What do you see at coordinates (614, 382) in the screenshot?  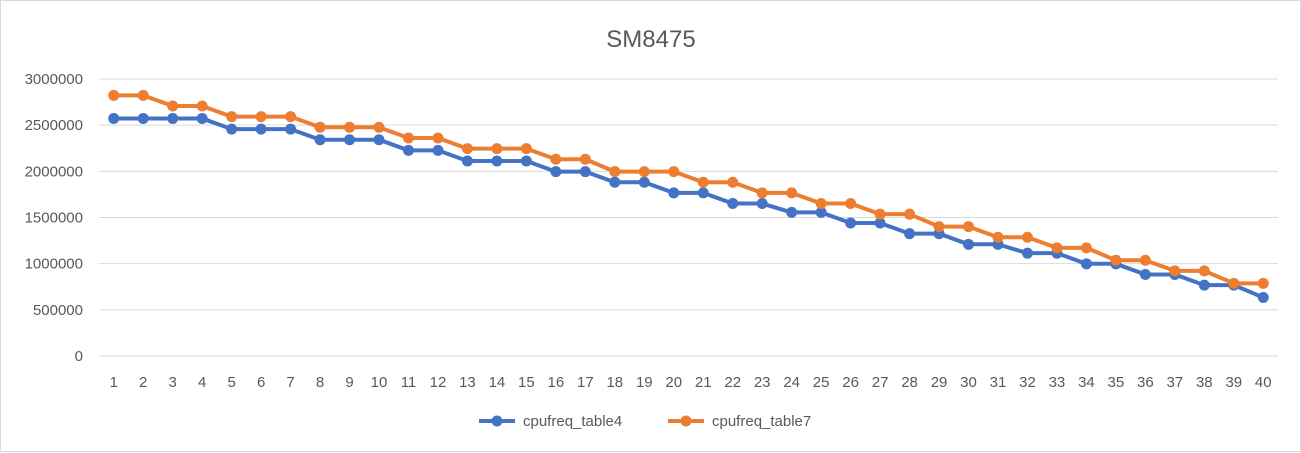 I see `x-tick-label: 18` at bounding box center [614, 382].